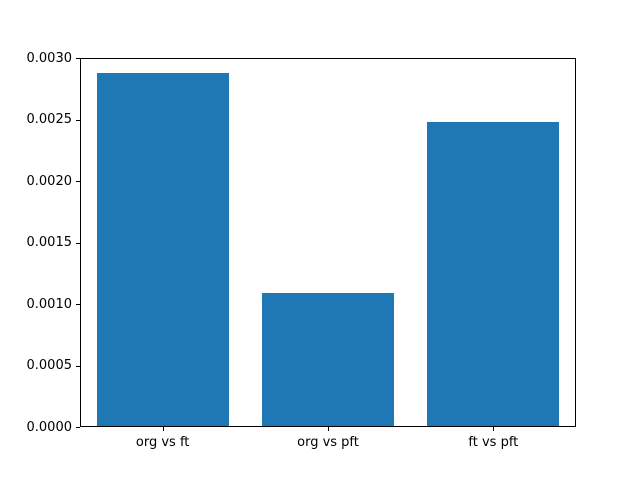 This screenshot has width=640, height=480. Describe the element at coordinates (328, 359) in the screenshot. I see `bar-org-vs-pft` at that location.